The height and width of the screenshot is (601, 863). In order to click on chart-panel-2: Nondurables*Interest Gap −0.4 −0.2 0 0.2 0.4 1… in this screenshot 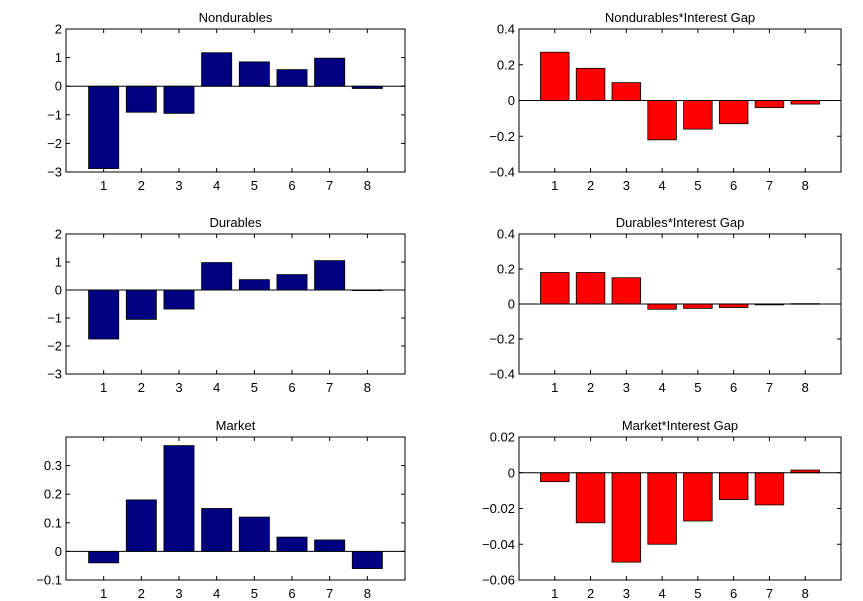, I will do `click(665, 101)`.